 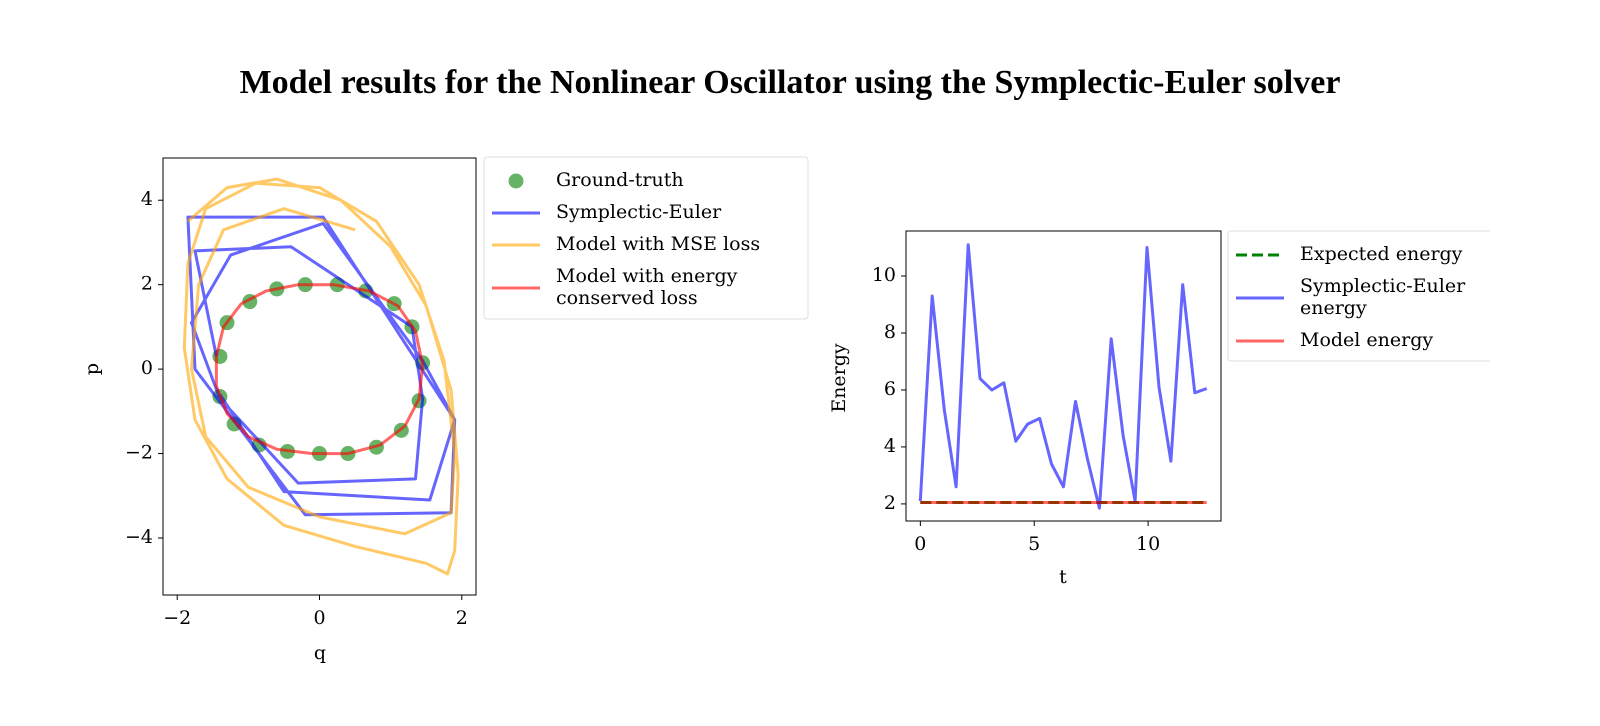 What do you see at coordinates (92, 369) in the screenshot?
I see `y-axis-label: p` at bounding box center [92, 369].